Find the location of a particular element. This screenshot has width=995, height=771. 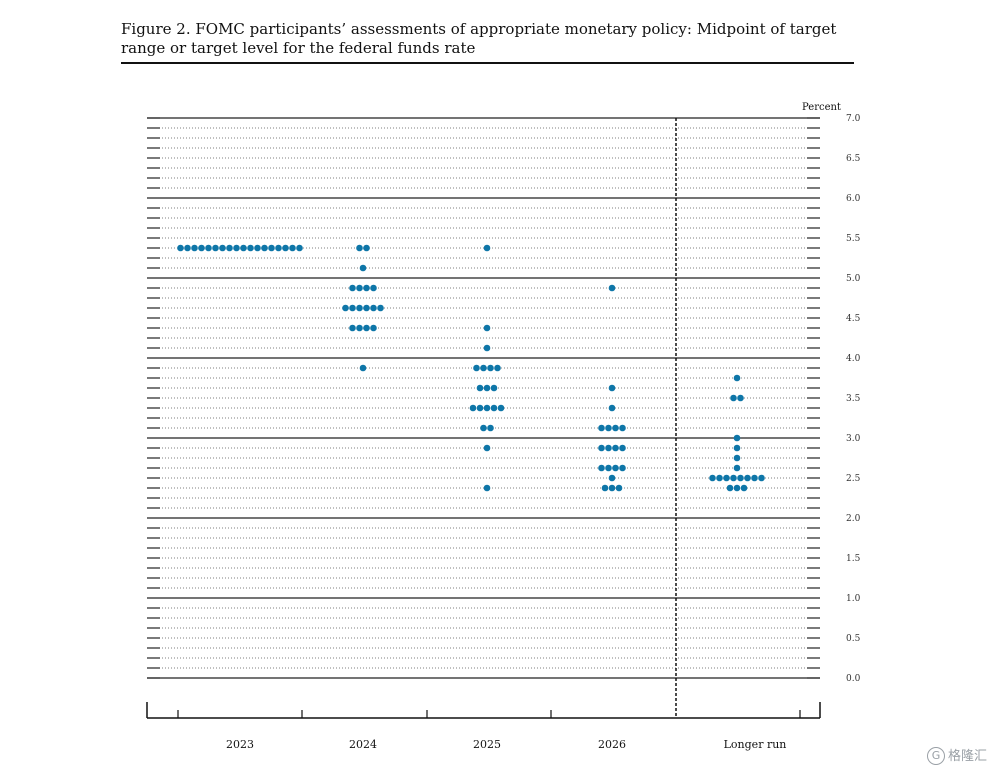

y-tick-label: 3.5 is located at coordinates (853, 399).